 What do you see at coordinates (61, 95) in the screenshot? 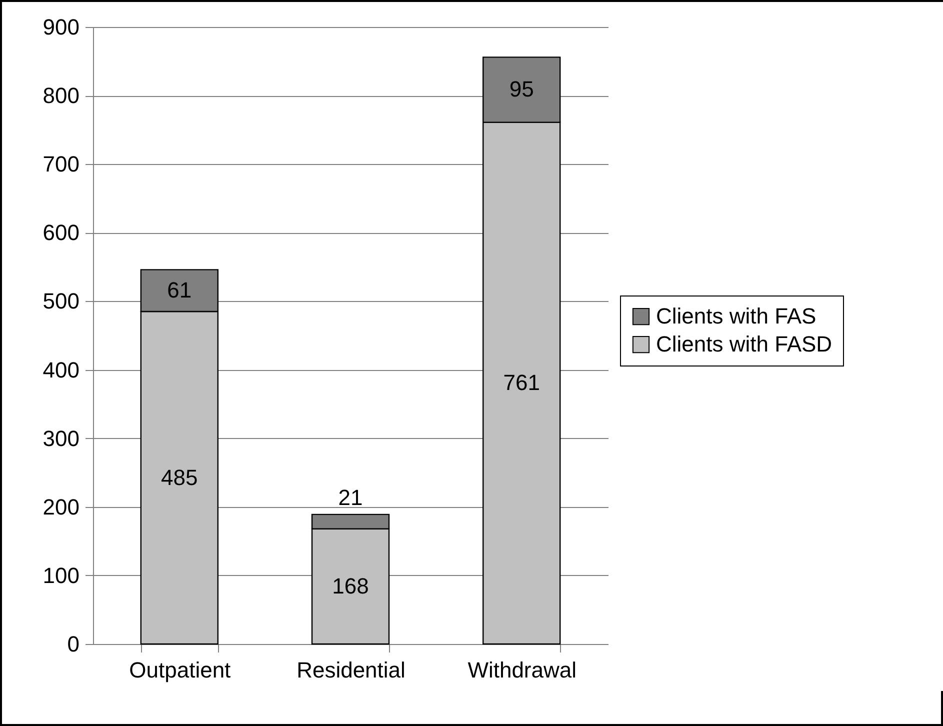
I see `y-tick-label: 800` at bounding box center [61, 95].